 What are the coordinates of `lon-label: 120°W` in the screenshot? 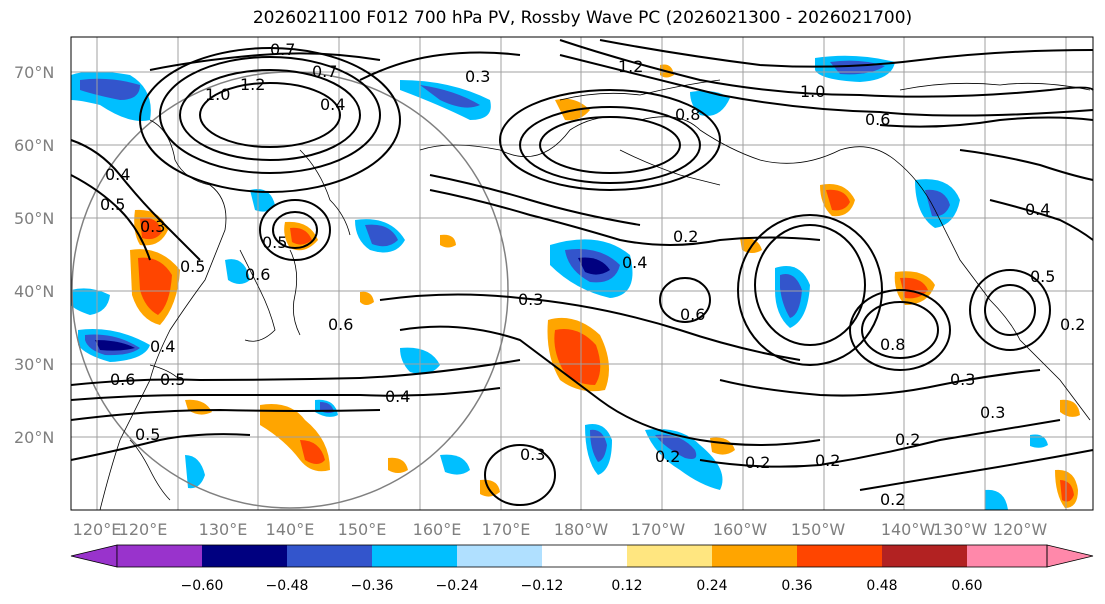 It's located at (1020, 529).